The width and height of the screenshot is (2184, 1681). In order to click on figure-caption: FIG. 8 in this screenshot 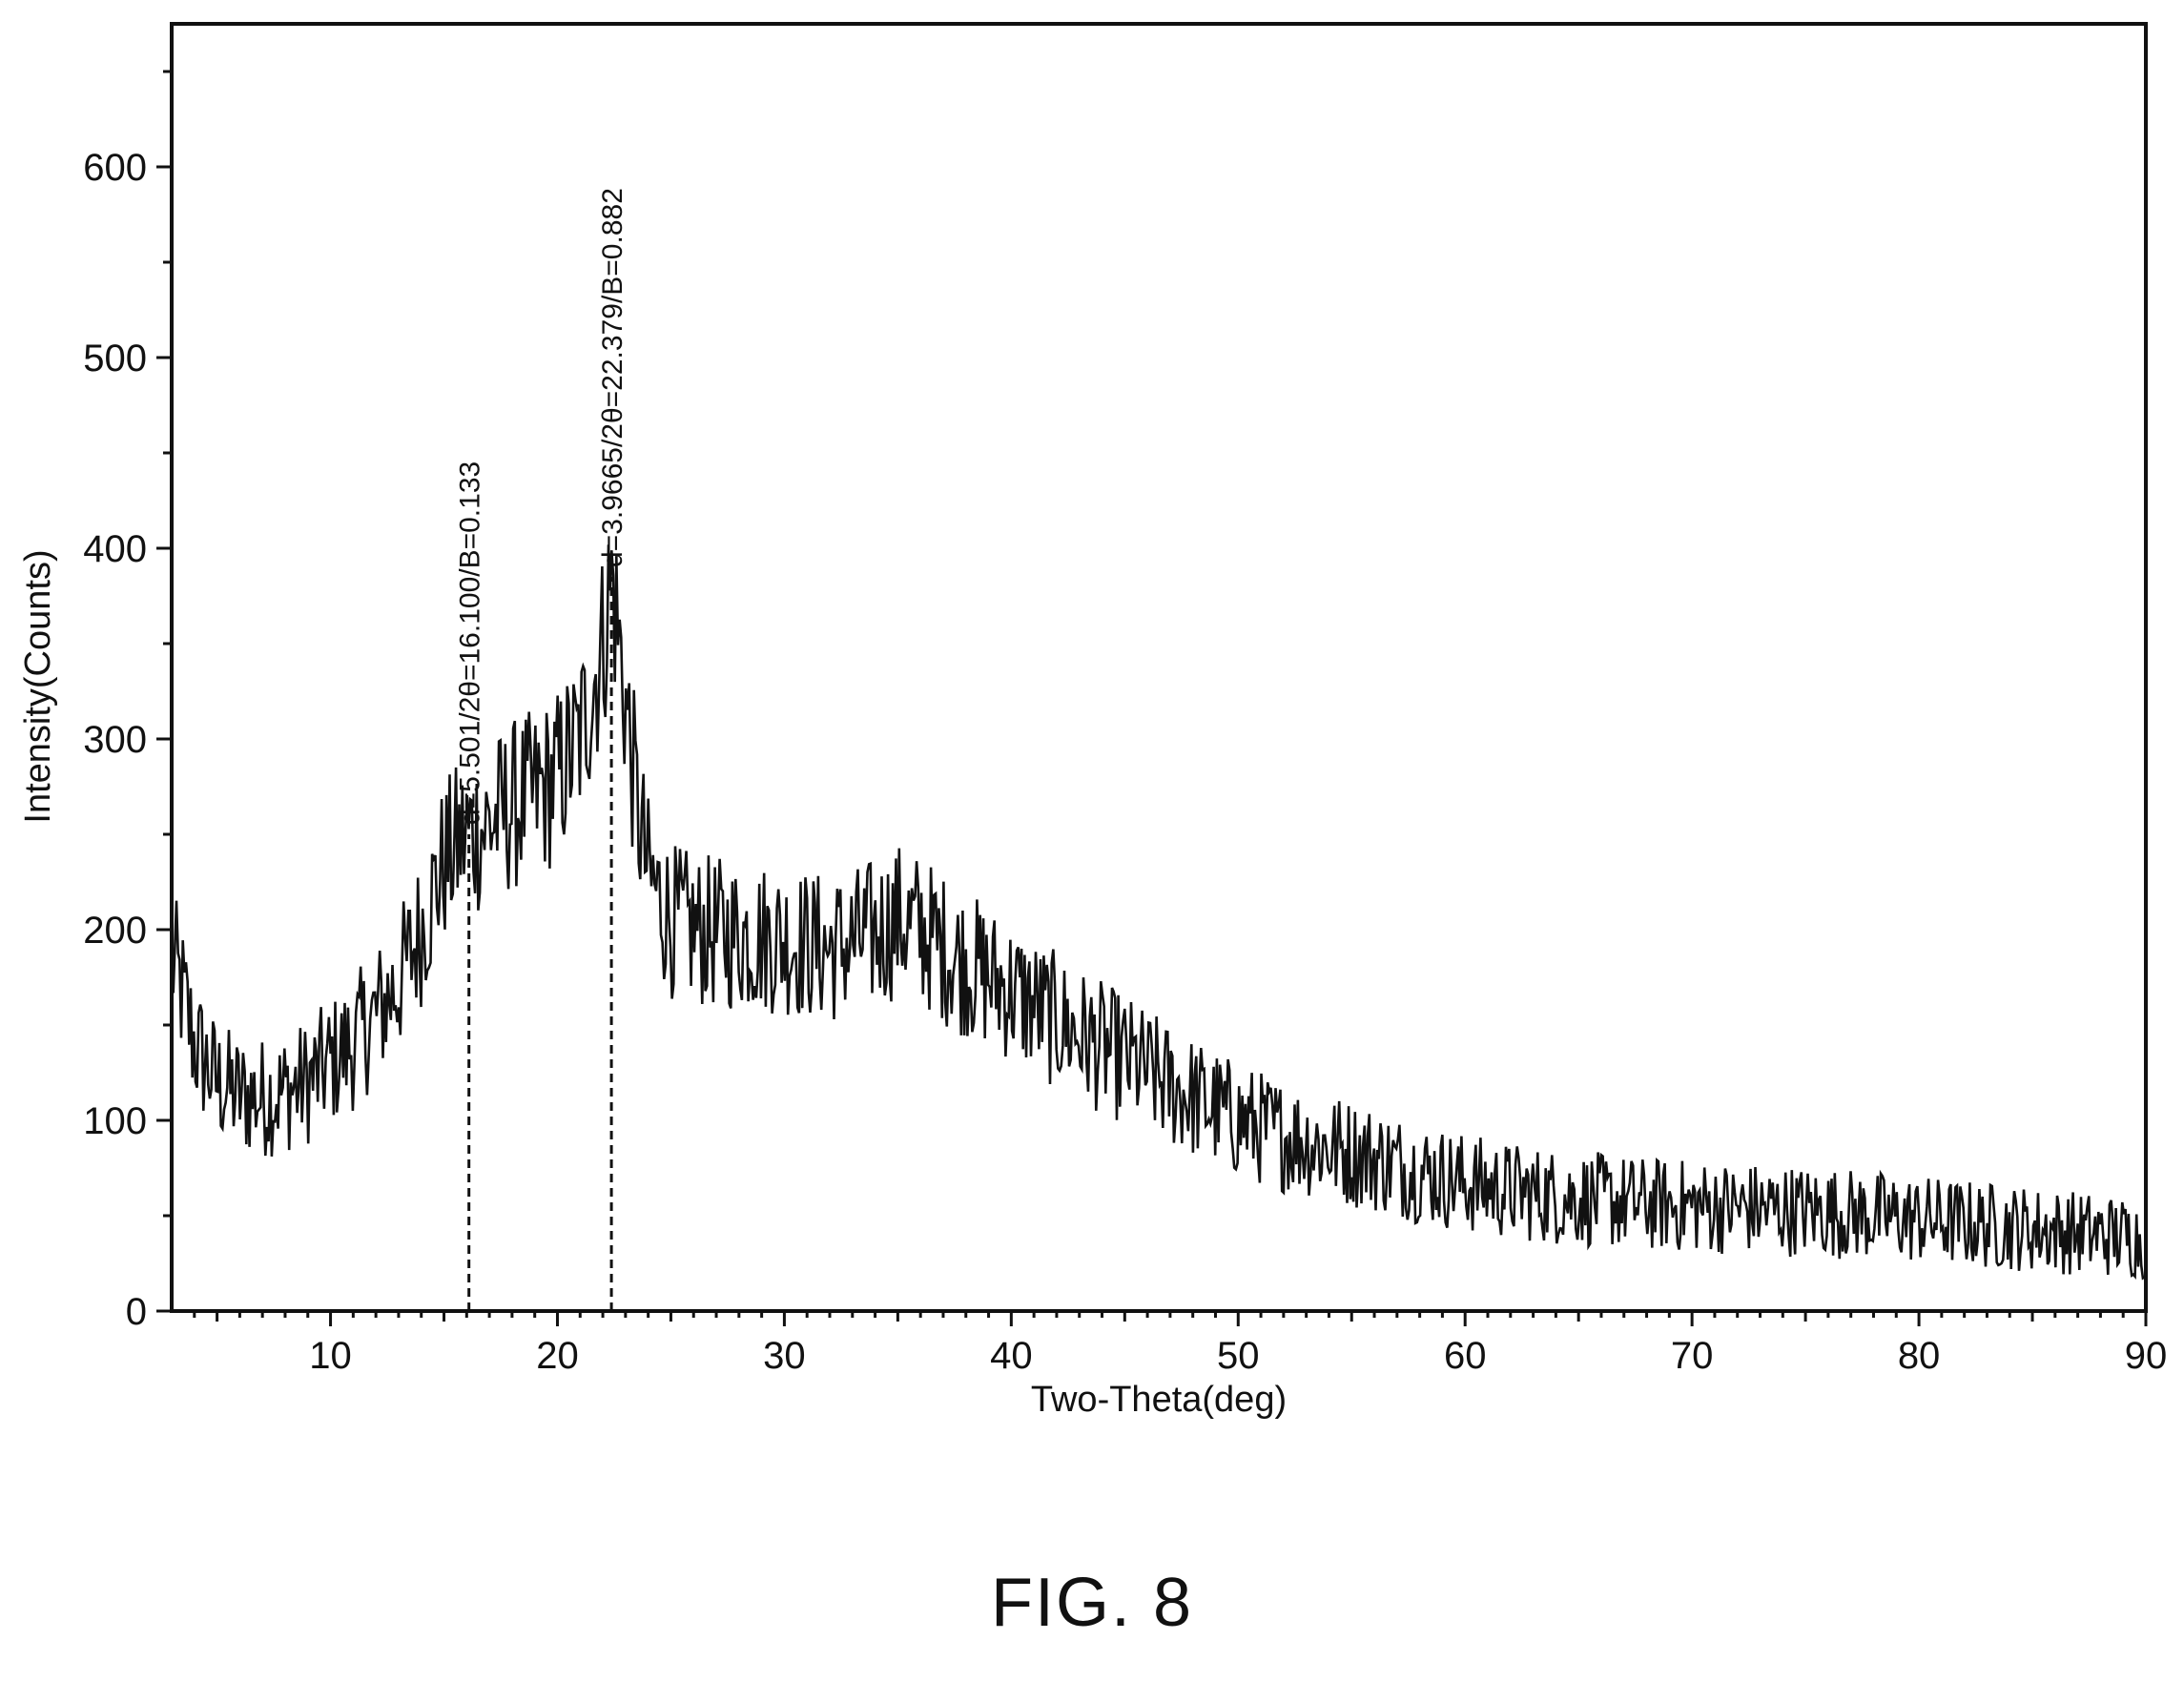, I will do `click(1092, 1603)`.